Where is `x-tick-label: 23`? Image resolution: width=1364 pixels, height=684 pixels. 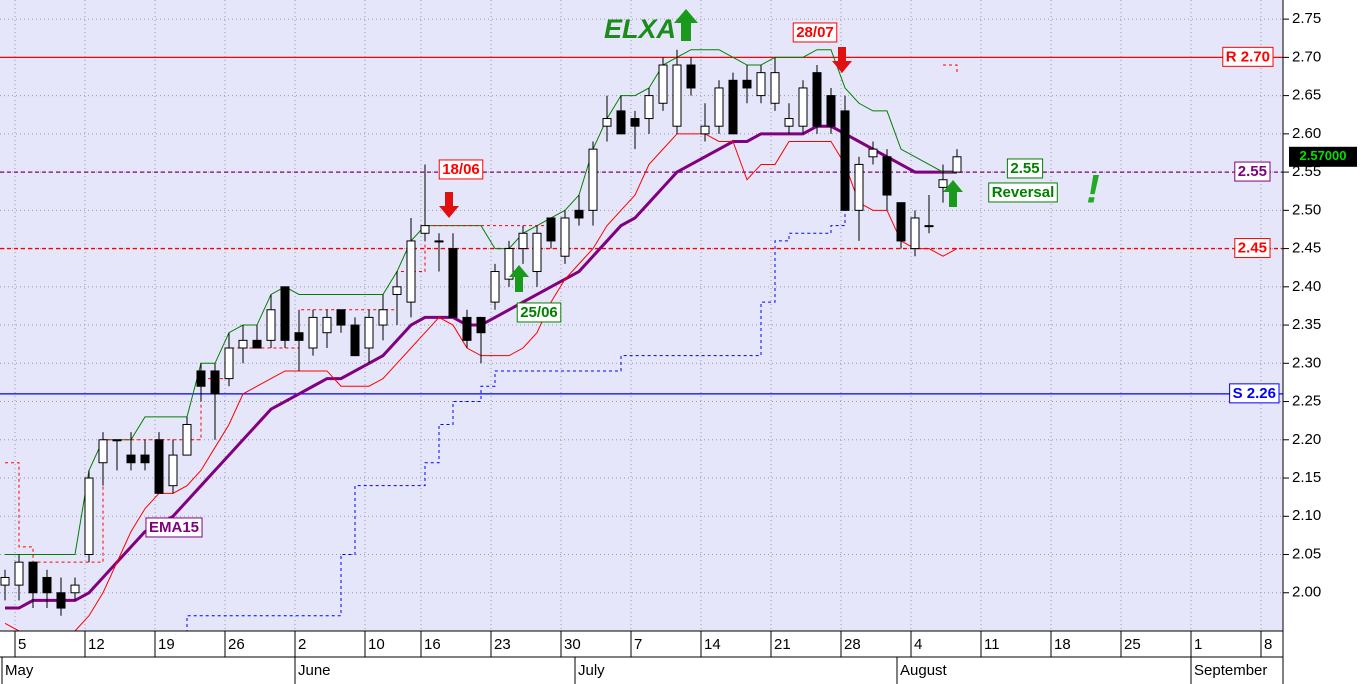
x-tick-label: 23 is located at coordinates (502, 644).